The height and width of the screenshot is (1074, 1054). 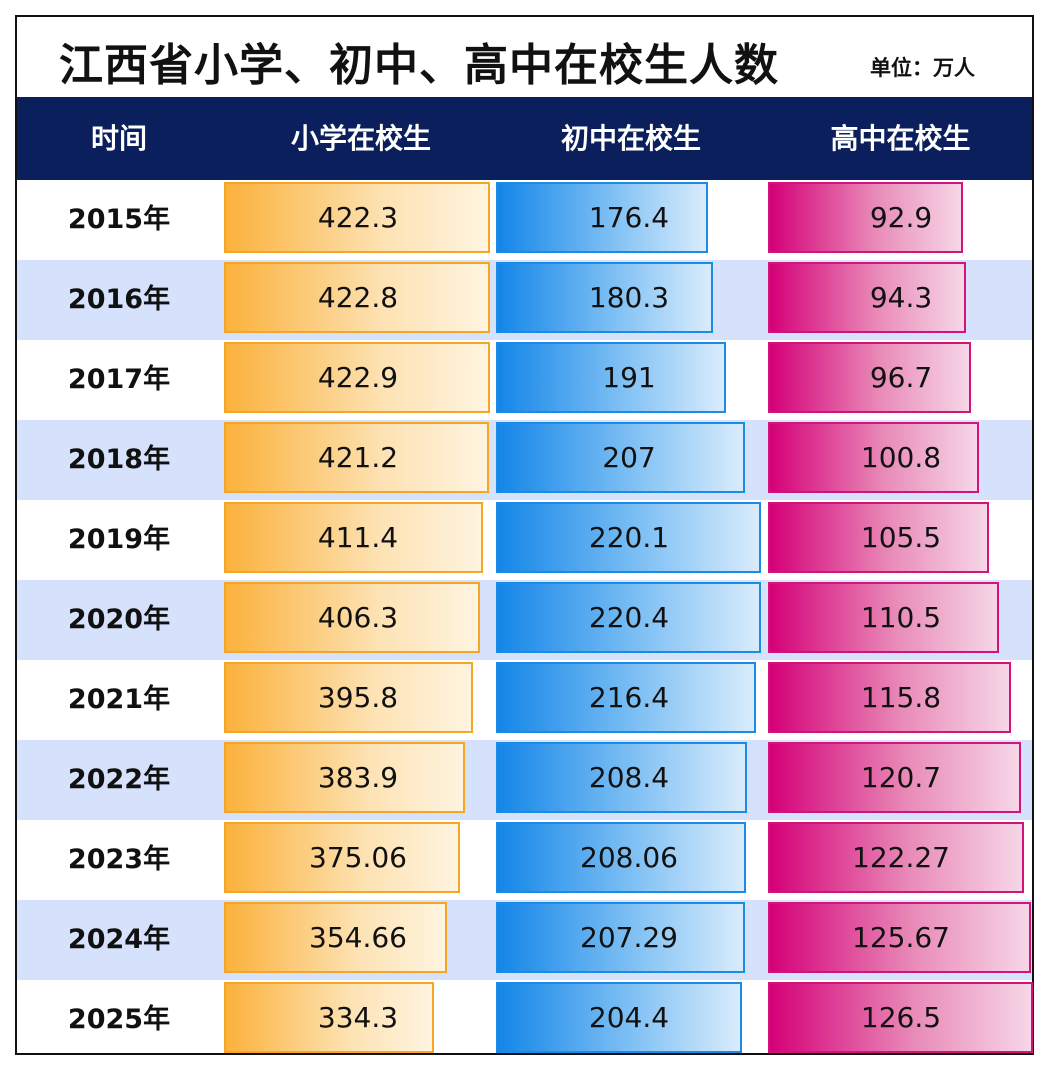 I want to click on table-row: 2017年 422.9 191 96.7, so click(x=524, y=380).